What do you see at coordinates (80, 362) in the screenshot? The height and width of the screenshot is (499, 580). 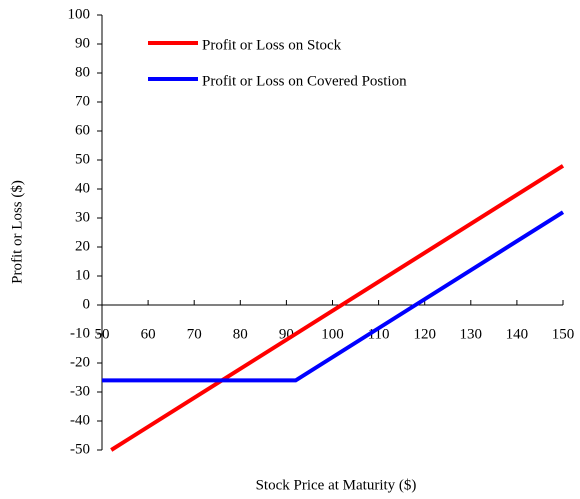 I see `y-tick-label: -20` at bounding box center [80, 362].